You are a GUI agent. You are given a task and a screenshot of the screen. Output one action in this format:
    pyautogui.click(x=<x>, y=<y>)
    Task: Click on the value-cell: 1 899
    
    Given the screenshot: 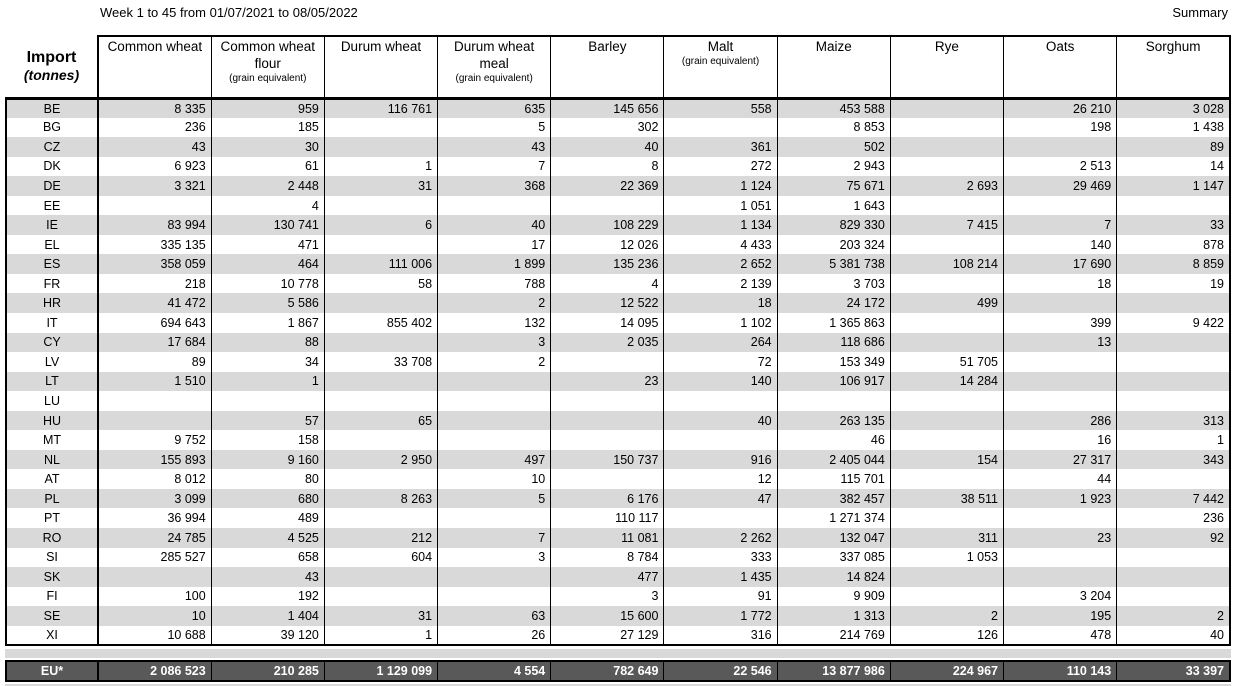 What is the action you would take?
    pyautogui.click(x=494, y=264)
    